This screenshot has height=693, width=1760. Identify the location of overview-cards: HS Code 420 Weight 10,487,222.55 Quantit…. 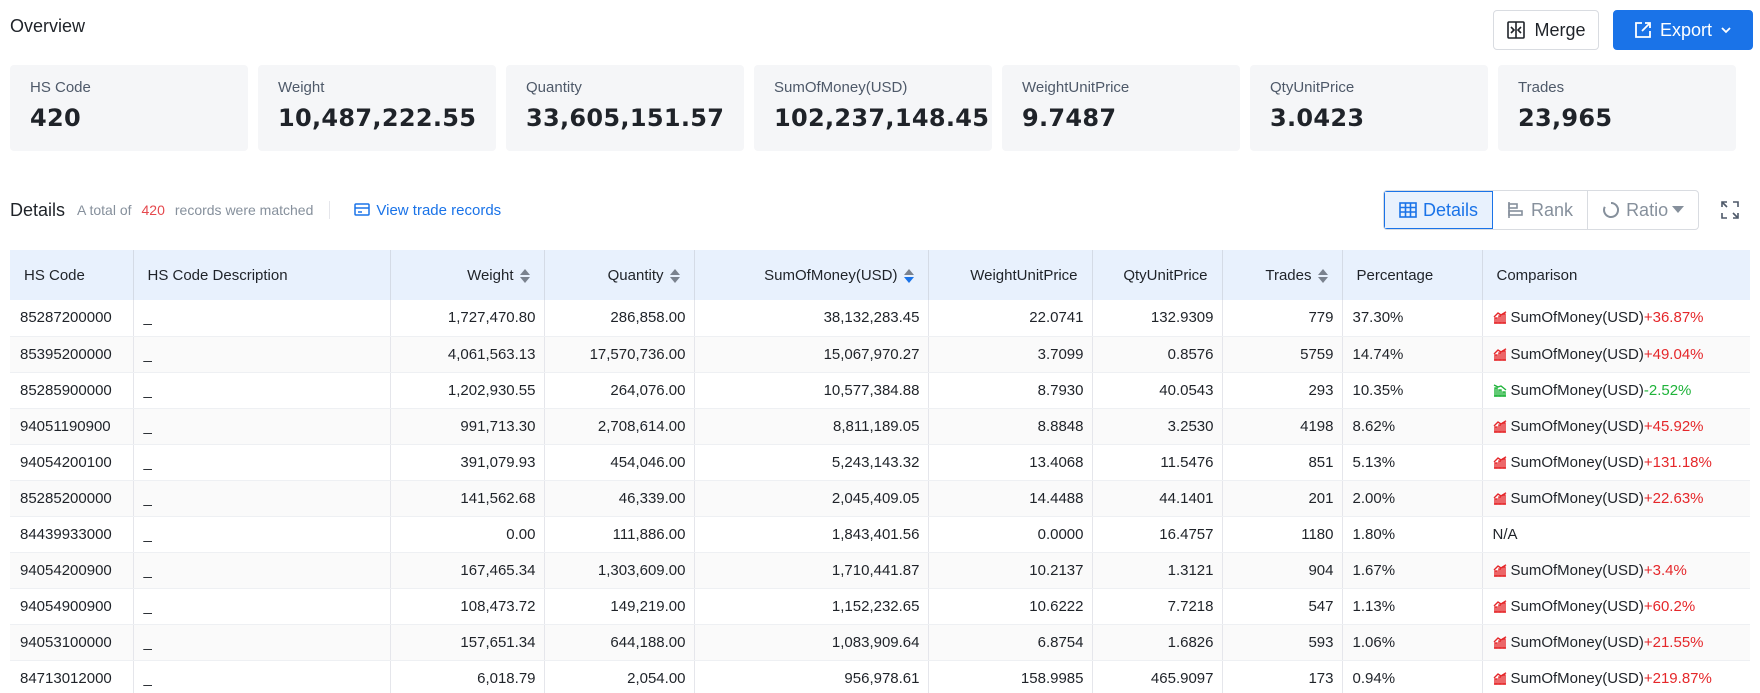
(873, 108).